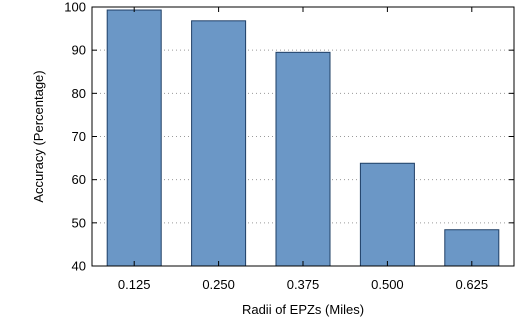 The width and height of the screenshot is (519, 321). What do you see at coordinates (134, 284) in the screenshot?
I see `x-tick-label-0.125: 0.125` at bounding box center [134, 284].